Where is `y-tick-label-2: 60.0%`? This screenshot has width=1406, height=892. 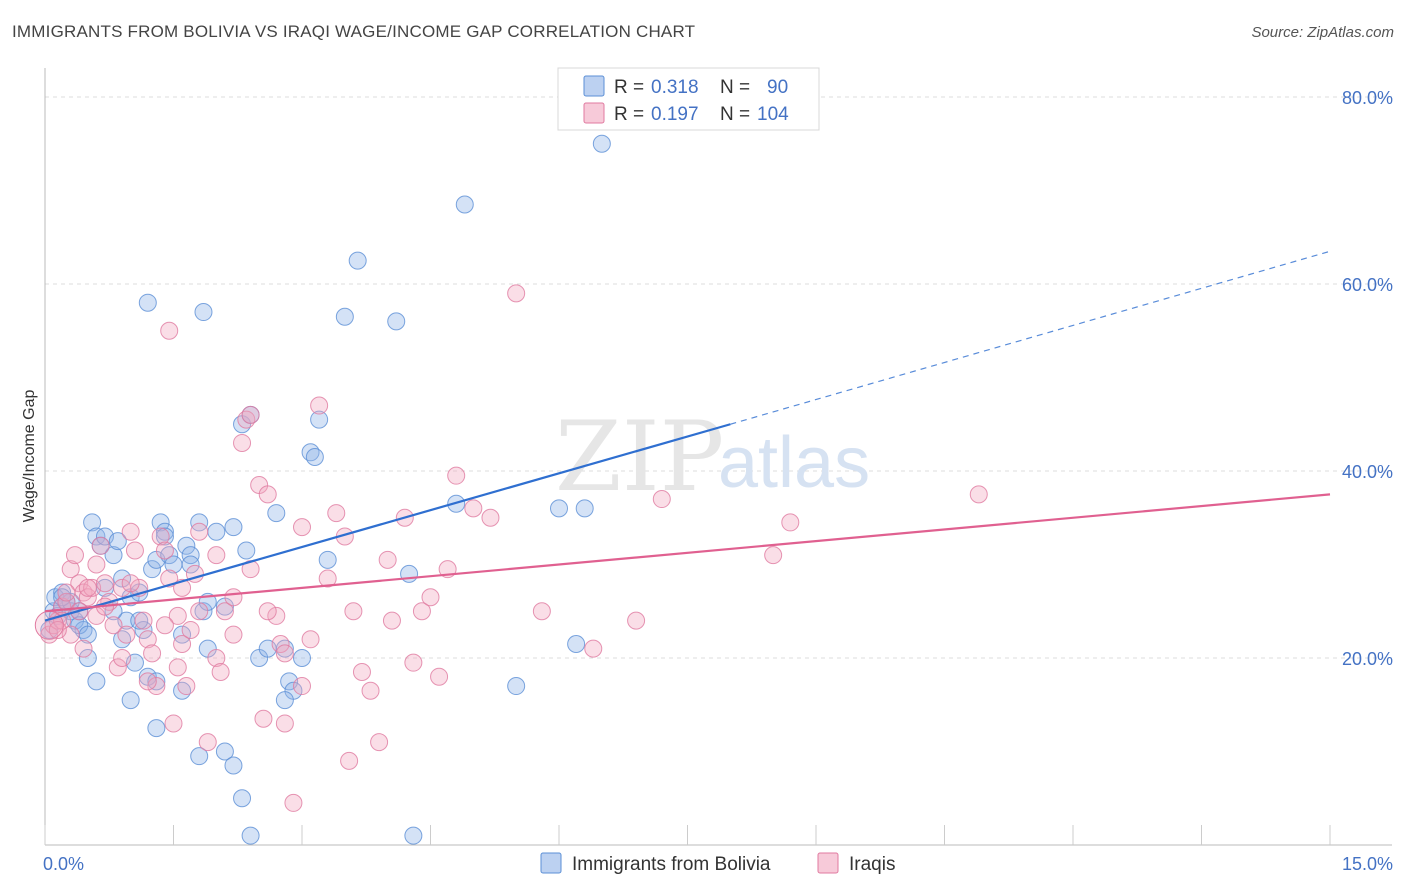 y-tick-label-2: 60.0% is located at coordinates (1367, 285).